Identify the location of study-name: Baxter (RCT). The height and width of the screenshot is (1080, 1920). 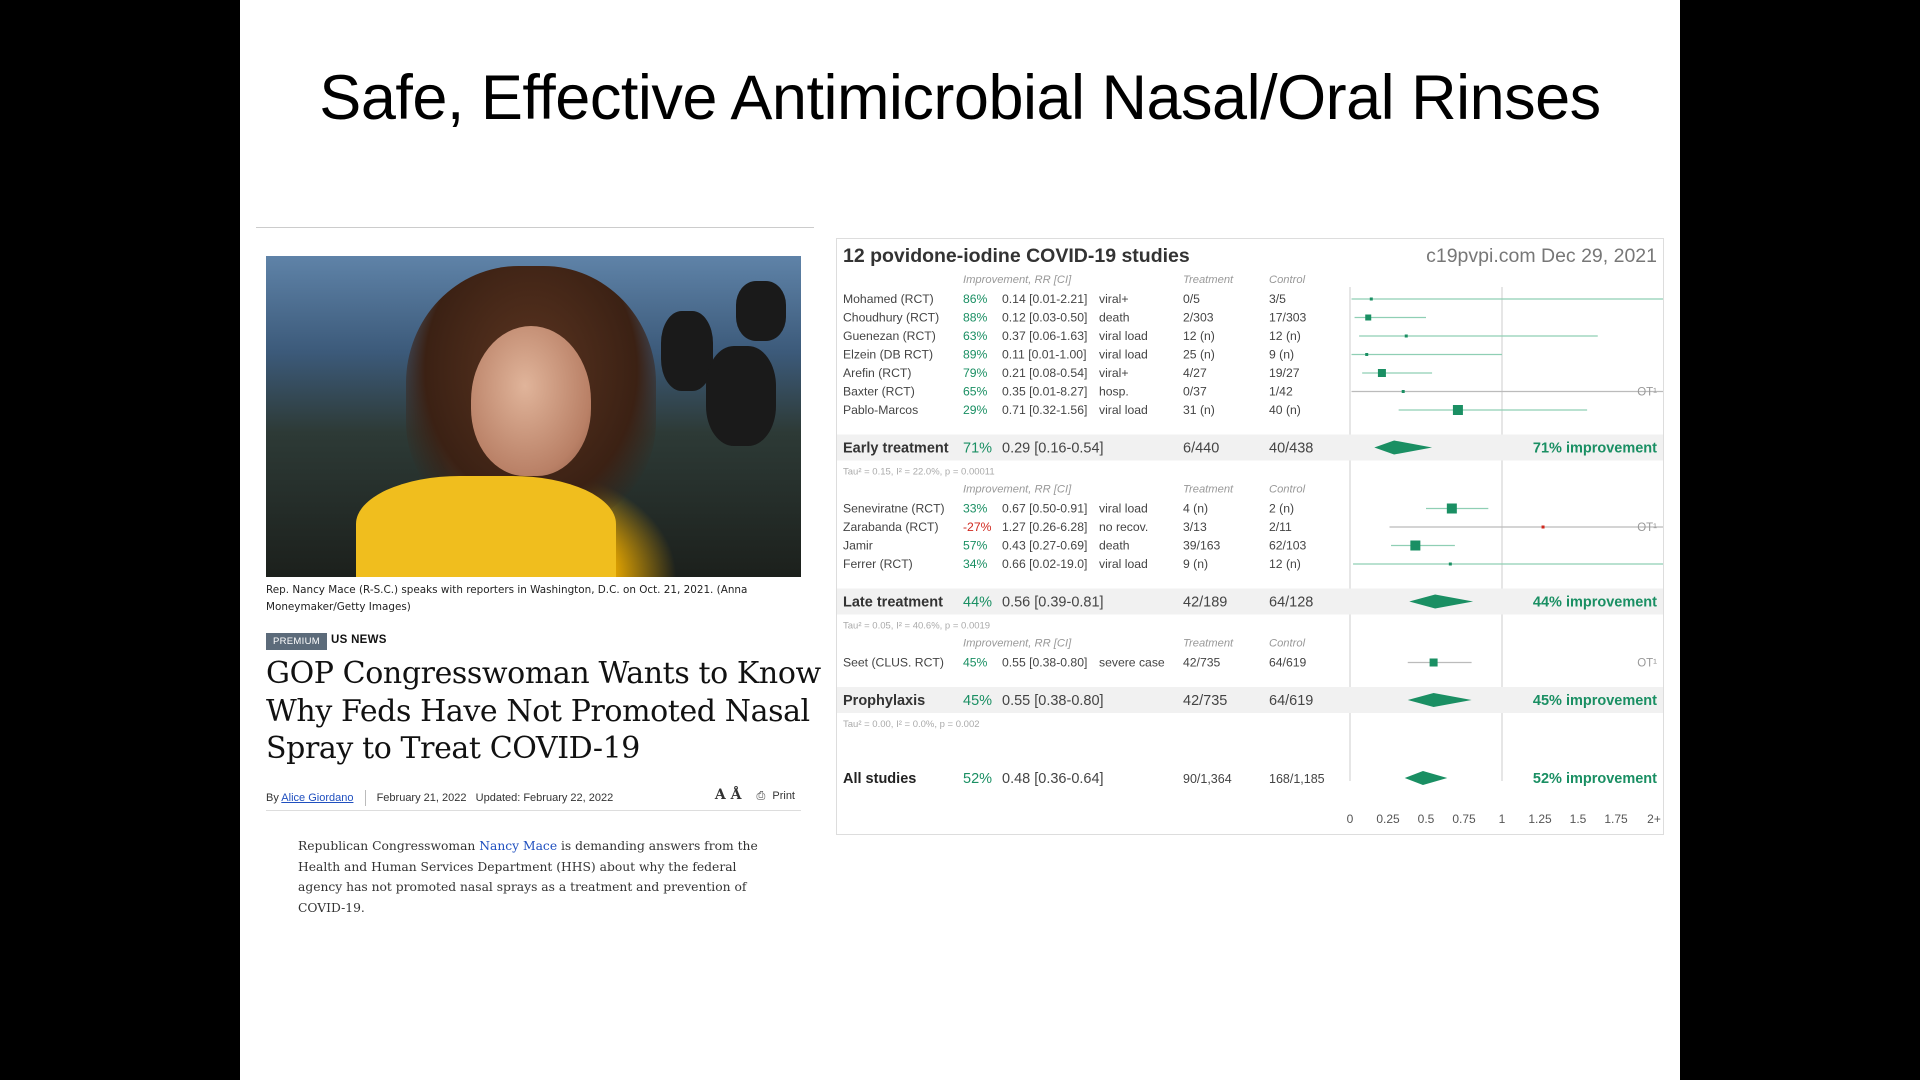
(879, 392).